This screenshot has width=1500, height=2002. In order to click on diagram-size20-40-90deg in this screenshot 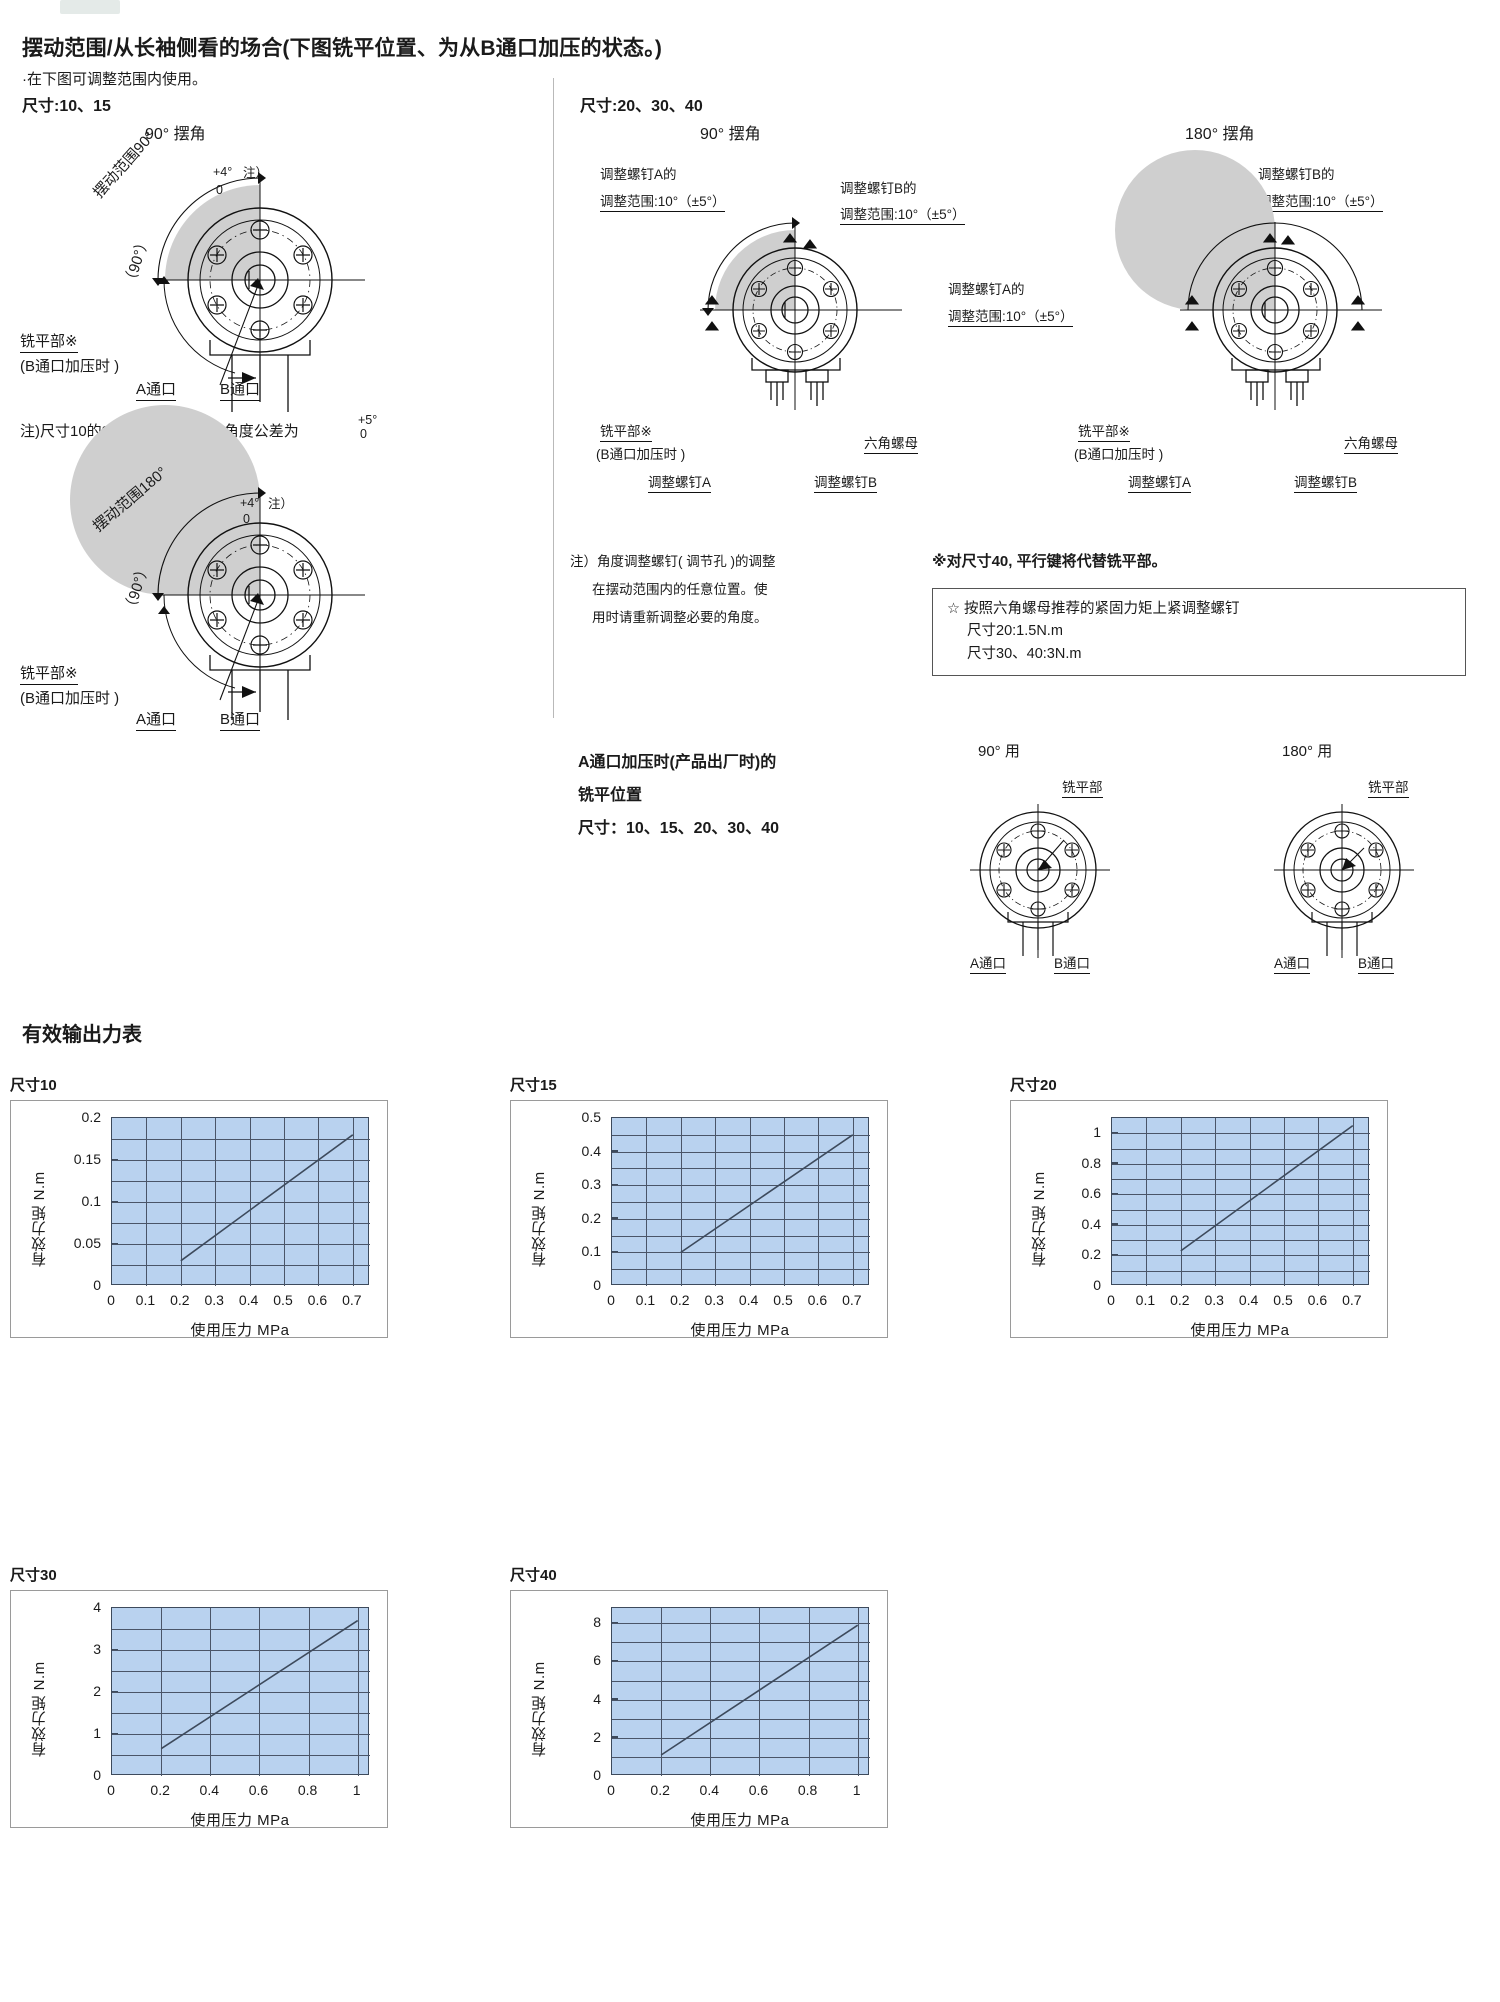, I will do `click(801, 313)`.